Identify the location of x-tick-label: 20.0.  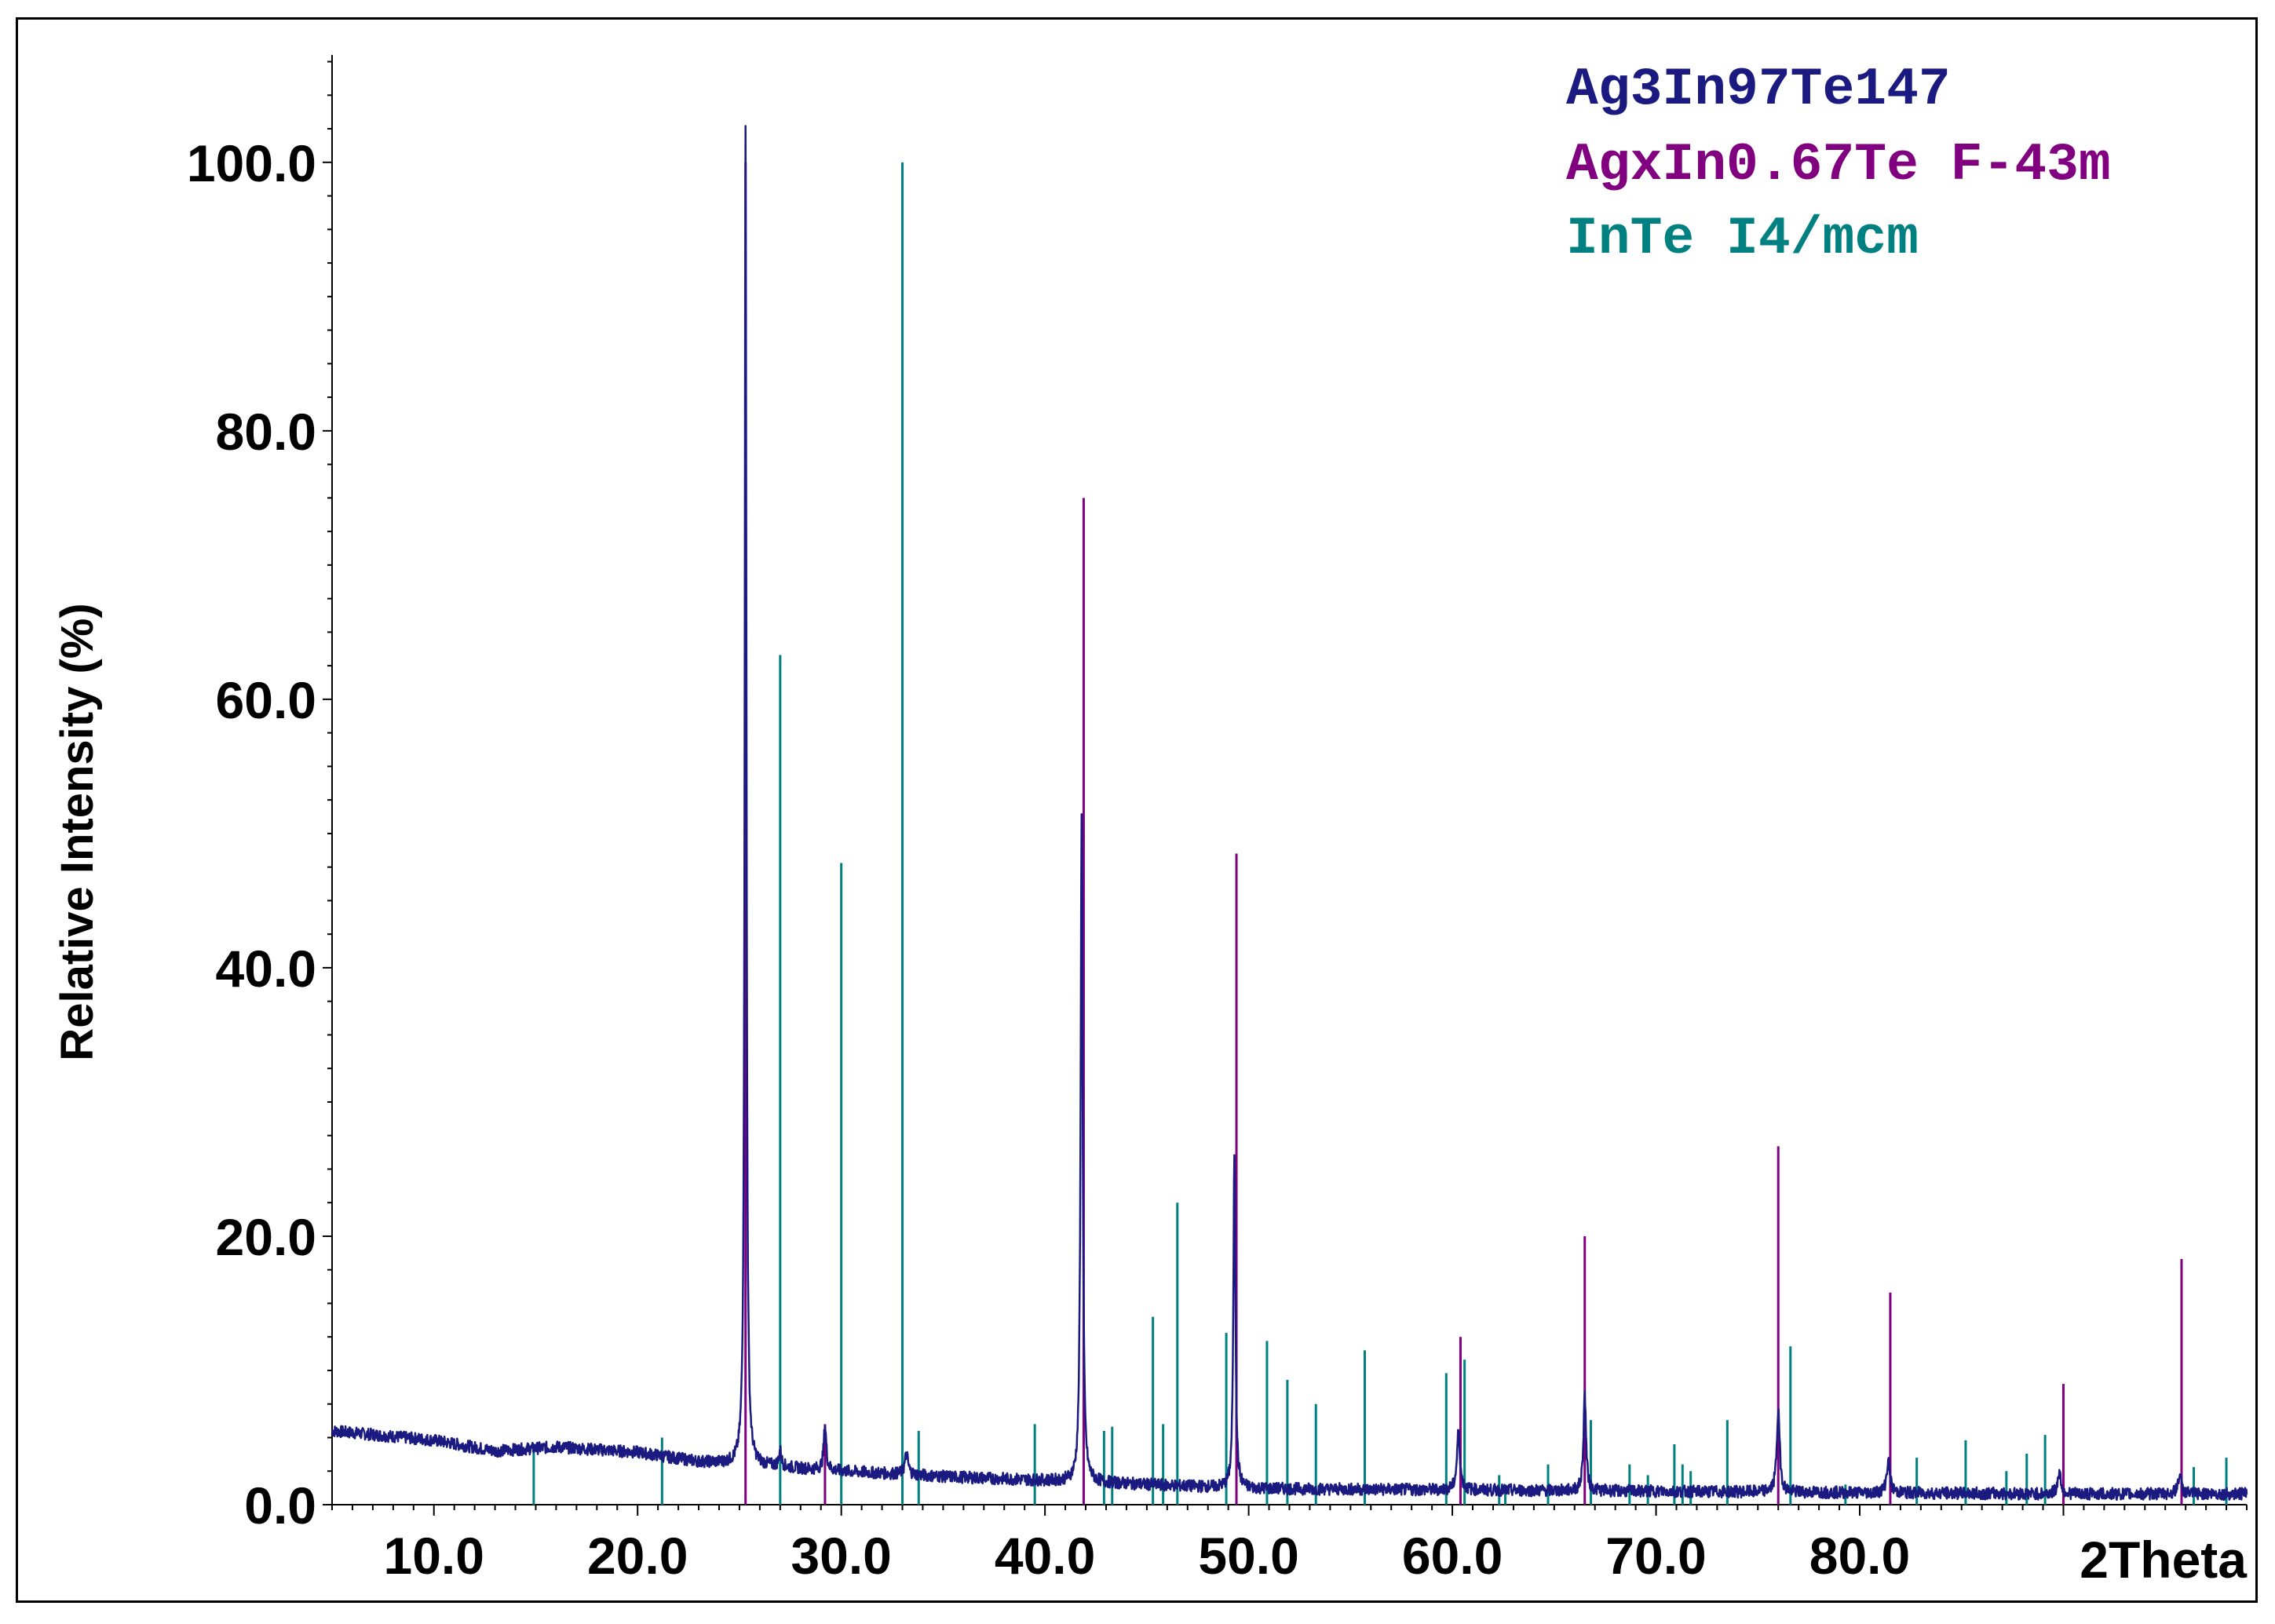
(637, 1556).